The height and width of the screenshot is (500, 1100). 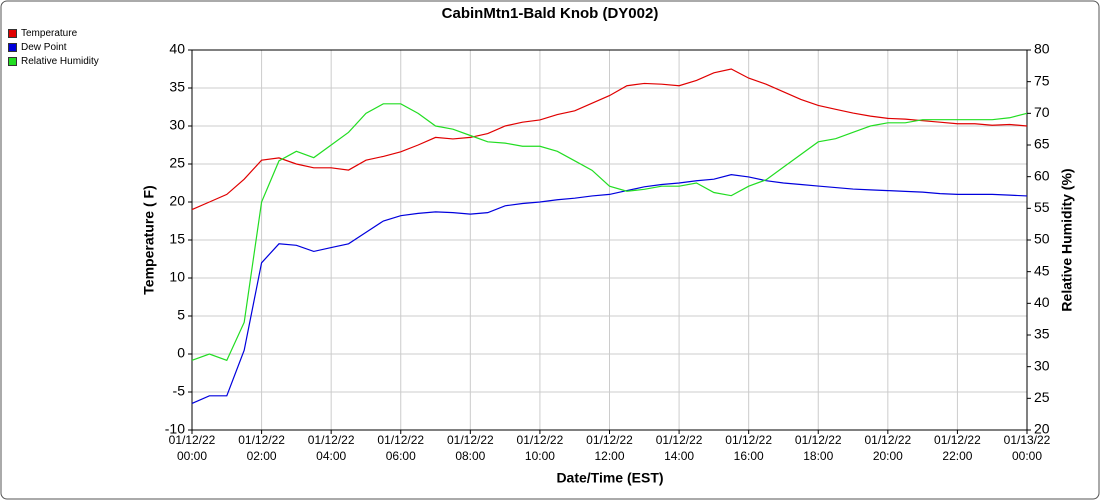 What do you see at coordinates (1042, 270) in the screenshot?
I see `y2-tick-label: 45` at bounding box center [1042, 270].